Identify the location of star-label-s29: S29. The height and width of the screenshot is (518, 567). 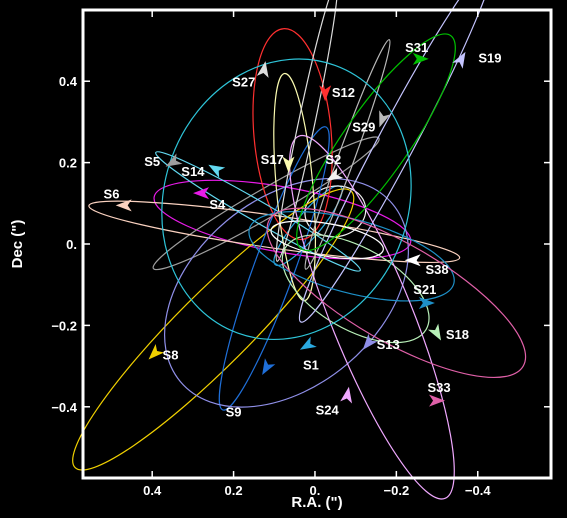
(363, 126).